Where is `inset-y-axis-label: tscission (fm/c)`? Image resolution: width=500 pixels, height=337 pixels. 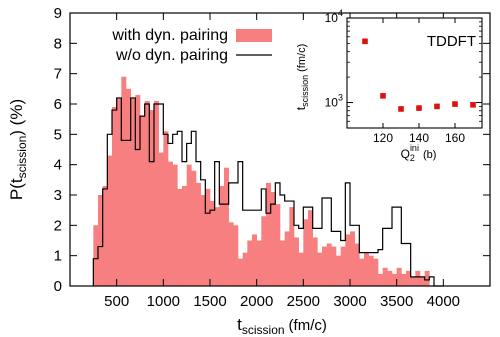
inset-y-axis-label: tscission (fm/c) is located at coordinates (302, 77).